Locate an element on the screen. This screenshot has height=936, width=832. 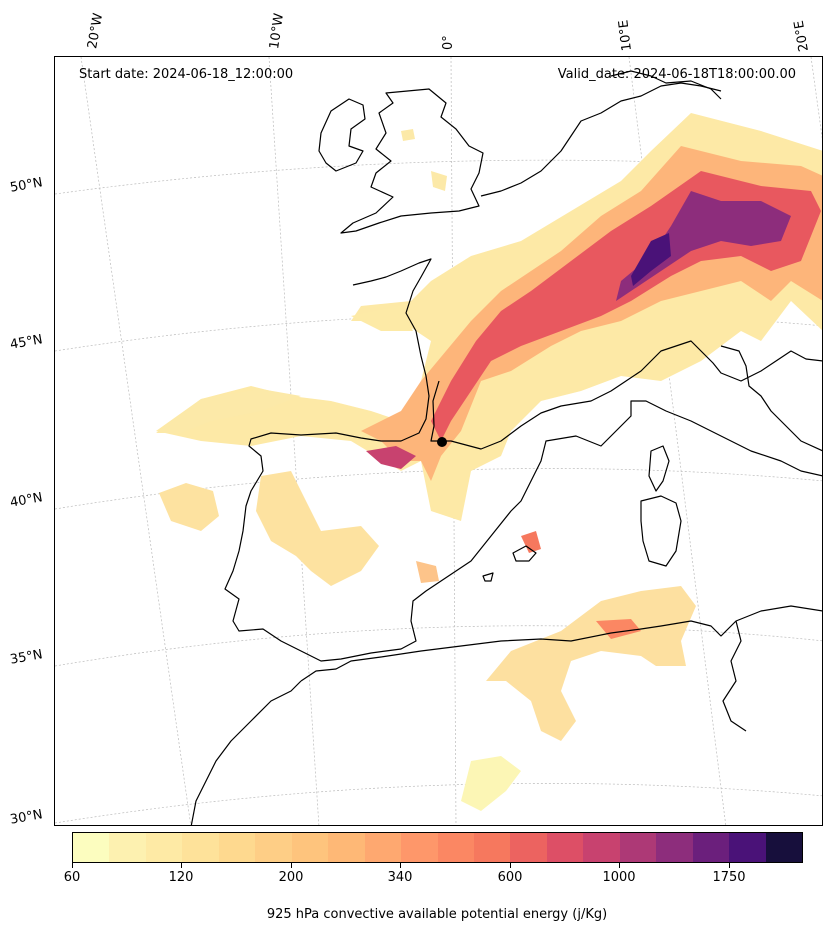
cape-uk-spots is located at coordinates (424, 160).